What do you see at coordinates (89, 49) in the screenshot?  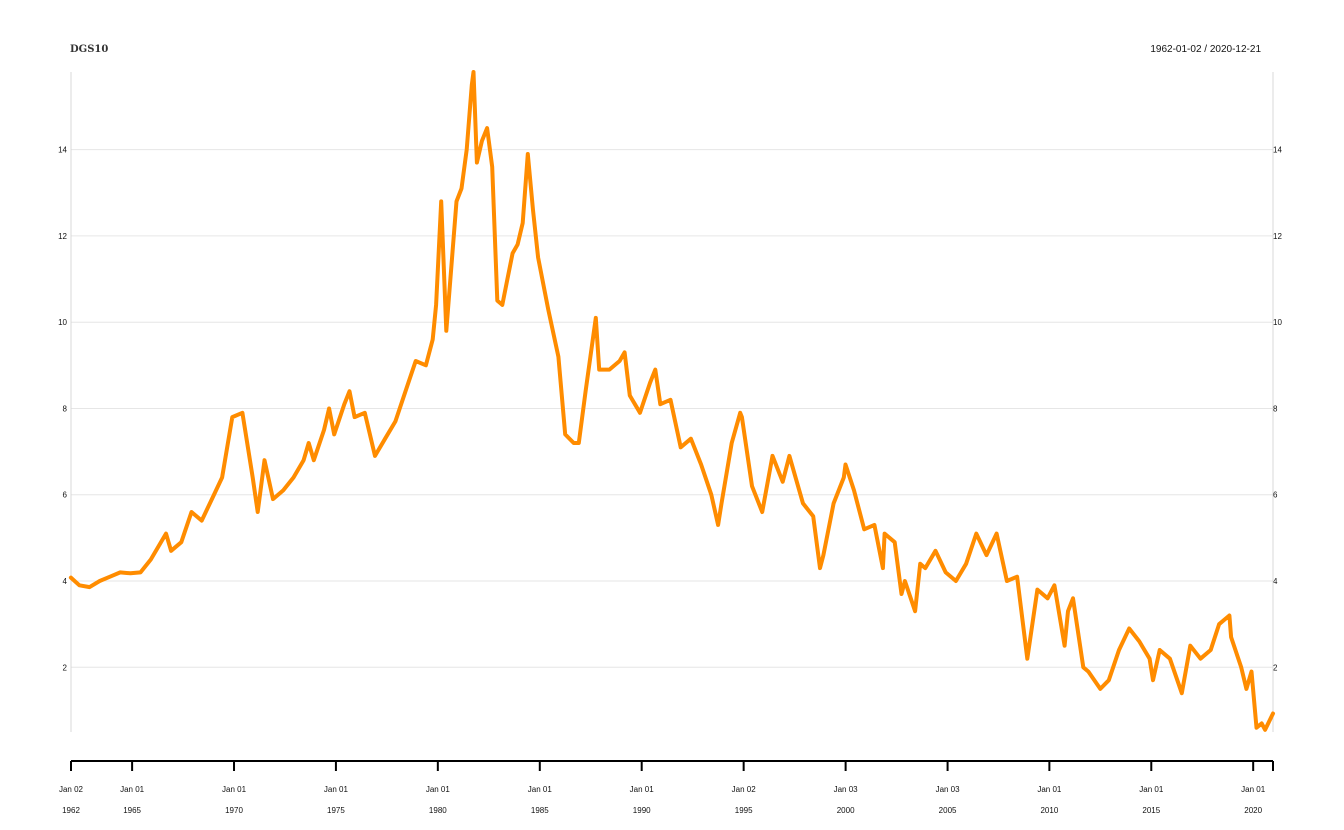 I see `chart-title: DGS10` at bounding box center [89, 49].